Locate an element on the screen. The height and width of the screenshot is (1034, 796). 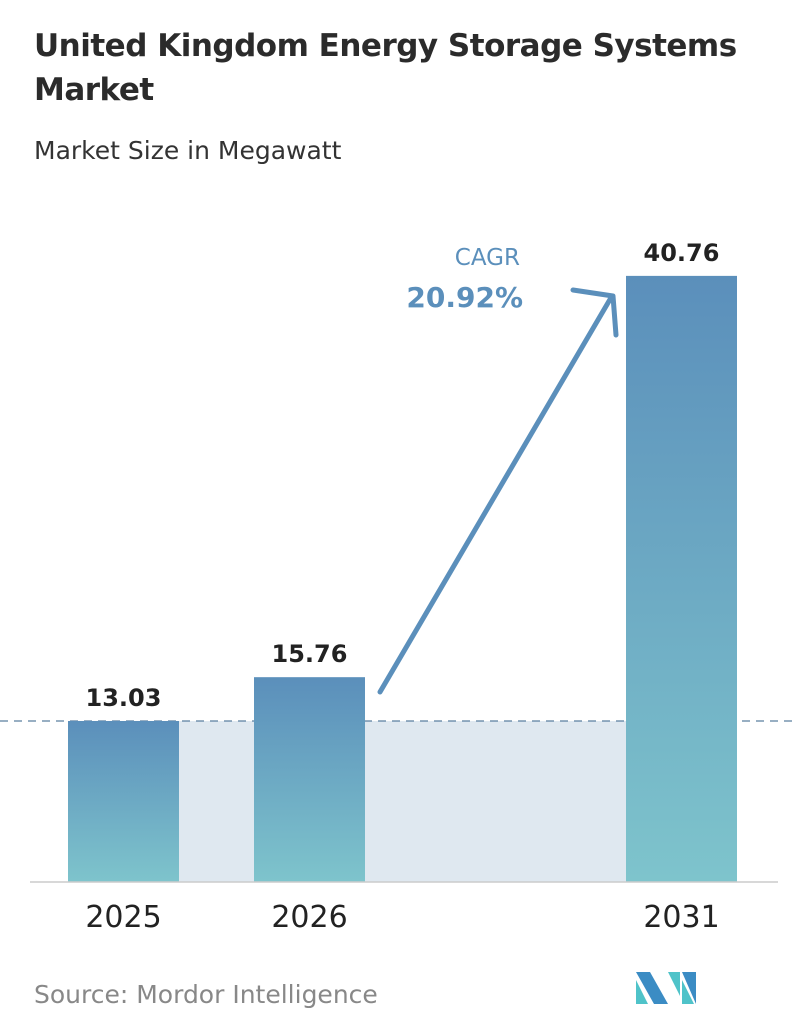
x-tick-label: 2031 is located at coordinates (681, 917).